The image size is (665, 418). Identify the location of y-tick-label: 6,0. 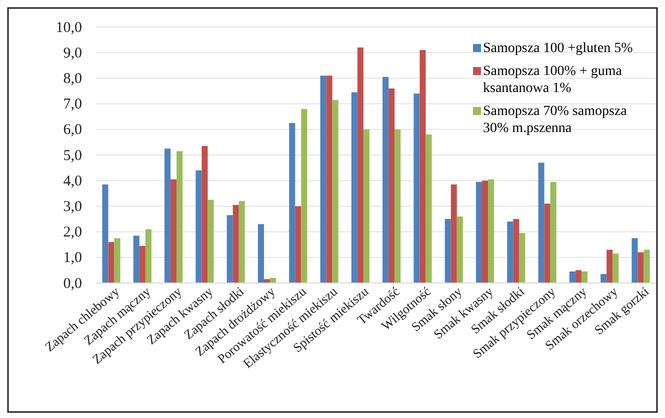
(72, 130).